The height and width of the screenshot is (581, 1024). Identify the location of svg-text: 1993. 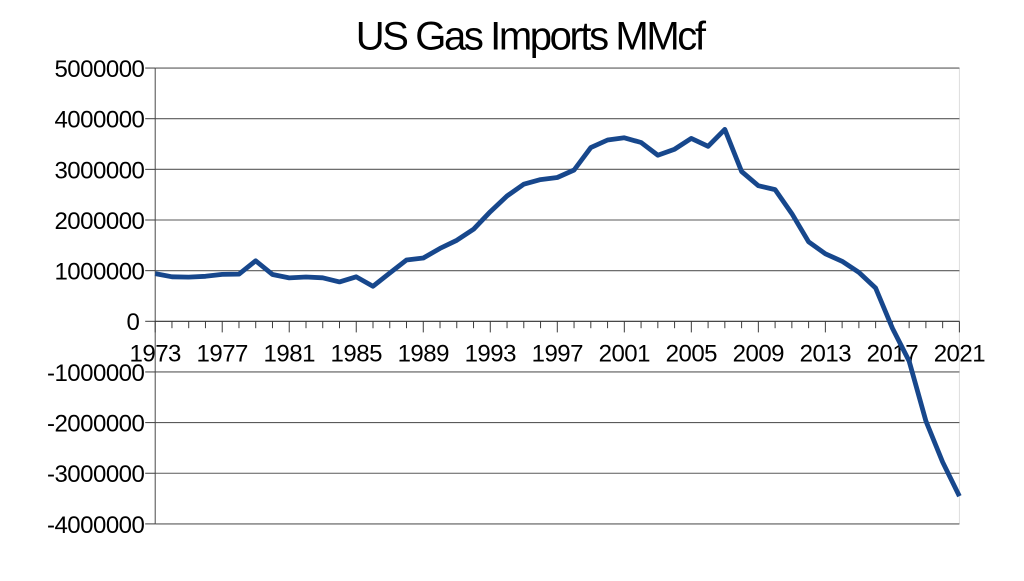
(491, 354).